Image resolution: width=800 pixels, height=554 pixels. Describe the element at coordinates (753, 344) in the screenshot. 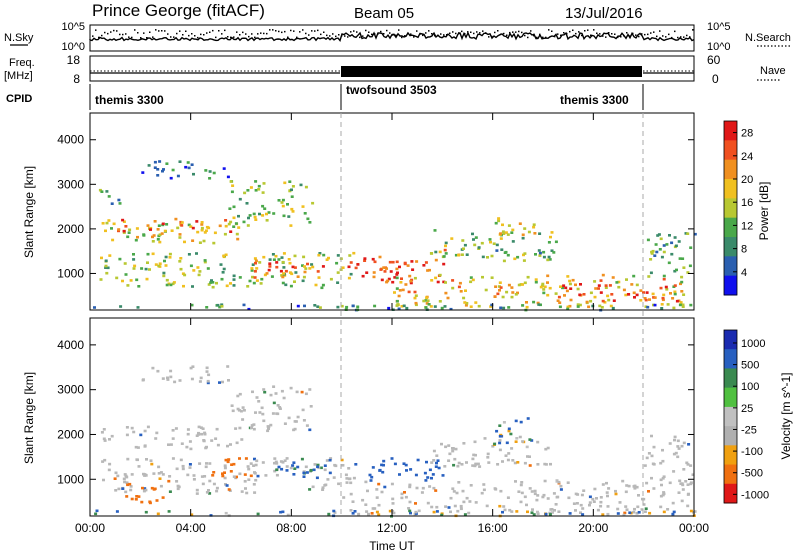

I see `velocity-colorbar-tick: 1000` at that location.